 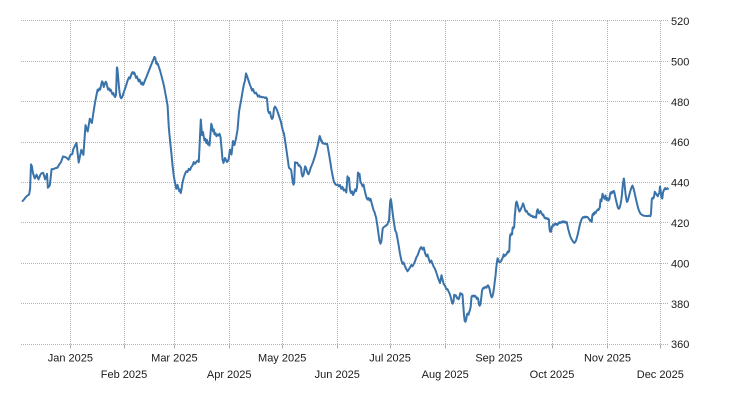 What do you see at coordinates (660, 375) in the screenshot?
I see `svg-text: Dec 2025` at bounding box center [660, 375].